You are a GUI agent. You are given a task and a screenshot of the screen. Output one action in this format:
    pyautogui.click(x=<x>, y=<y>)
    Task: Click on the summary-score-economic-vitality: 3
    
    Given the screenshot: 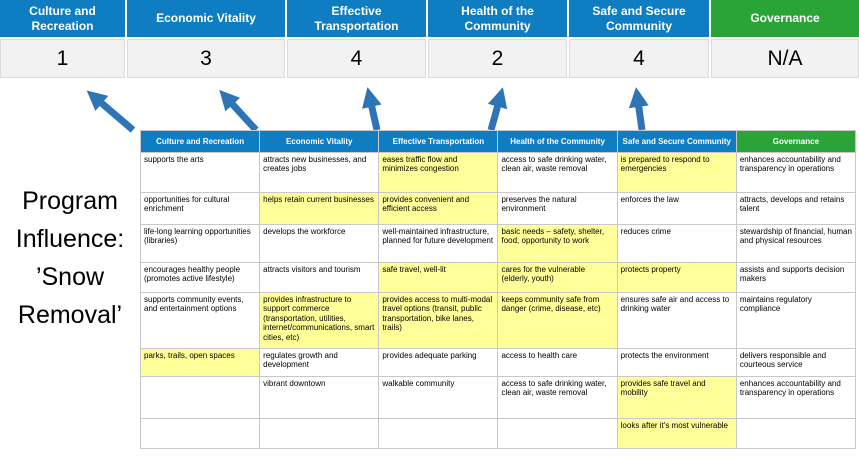 What is the action you would take?
    pyautogui.click(x=206, y=58)
    